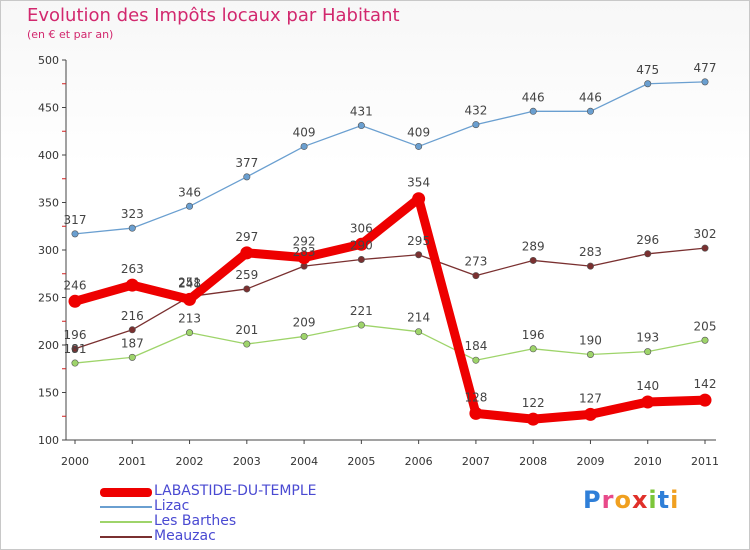  I want to click on data-label: 259, so click(246, 275).